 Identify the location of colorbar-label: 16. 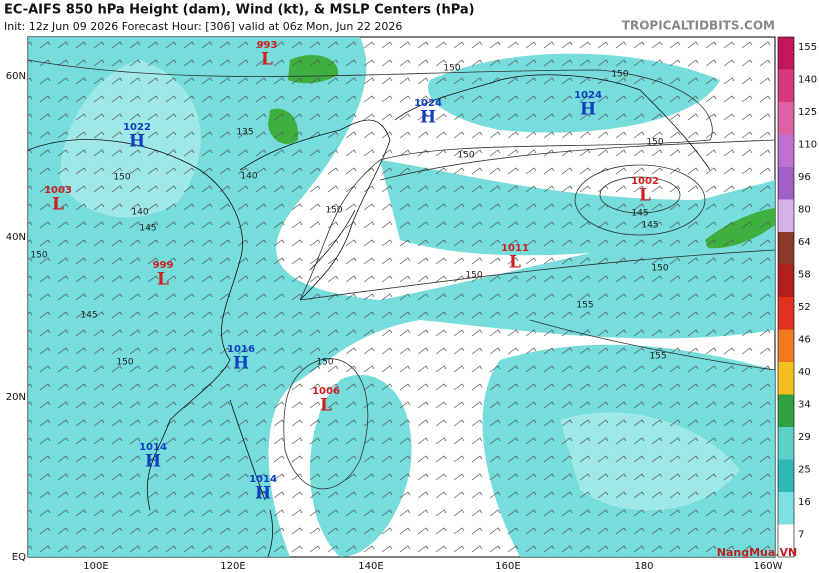
(804, 502).